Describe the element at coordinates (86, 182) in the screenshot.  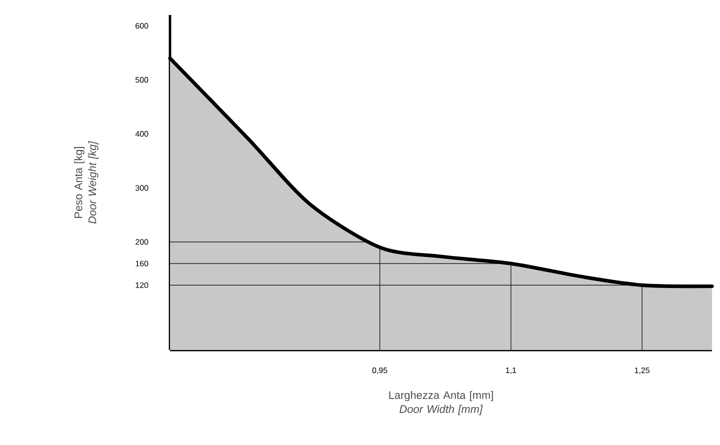
I see `y-axis-title: Peso Anta [kg] Door Weight [kg]` at that location.